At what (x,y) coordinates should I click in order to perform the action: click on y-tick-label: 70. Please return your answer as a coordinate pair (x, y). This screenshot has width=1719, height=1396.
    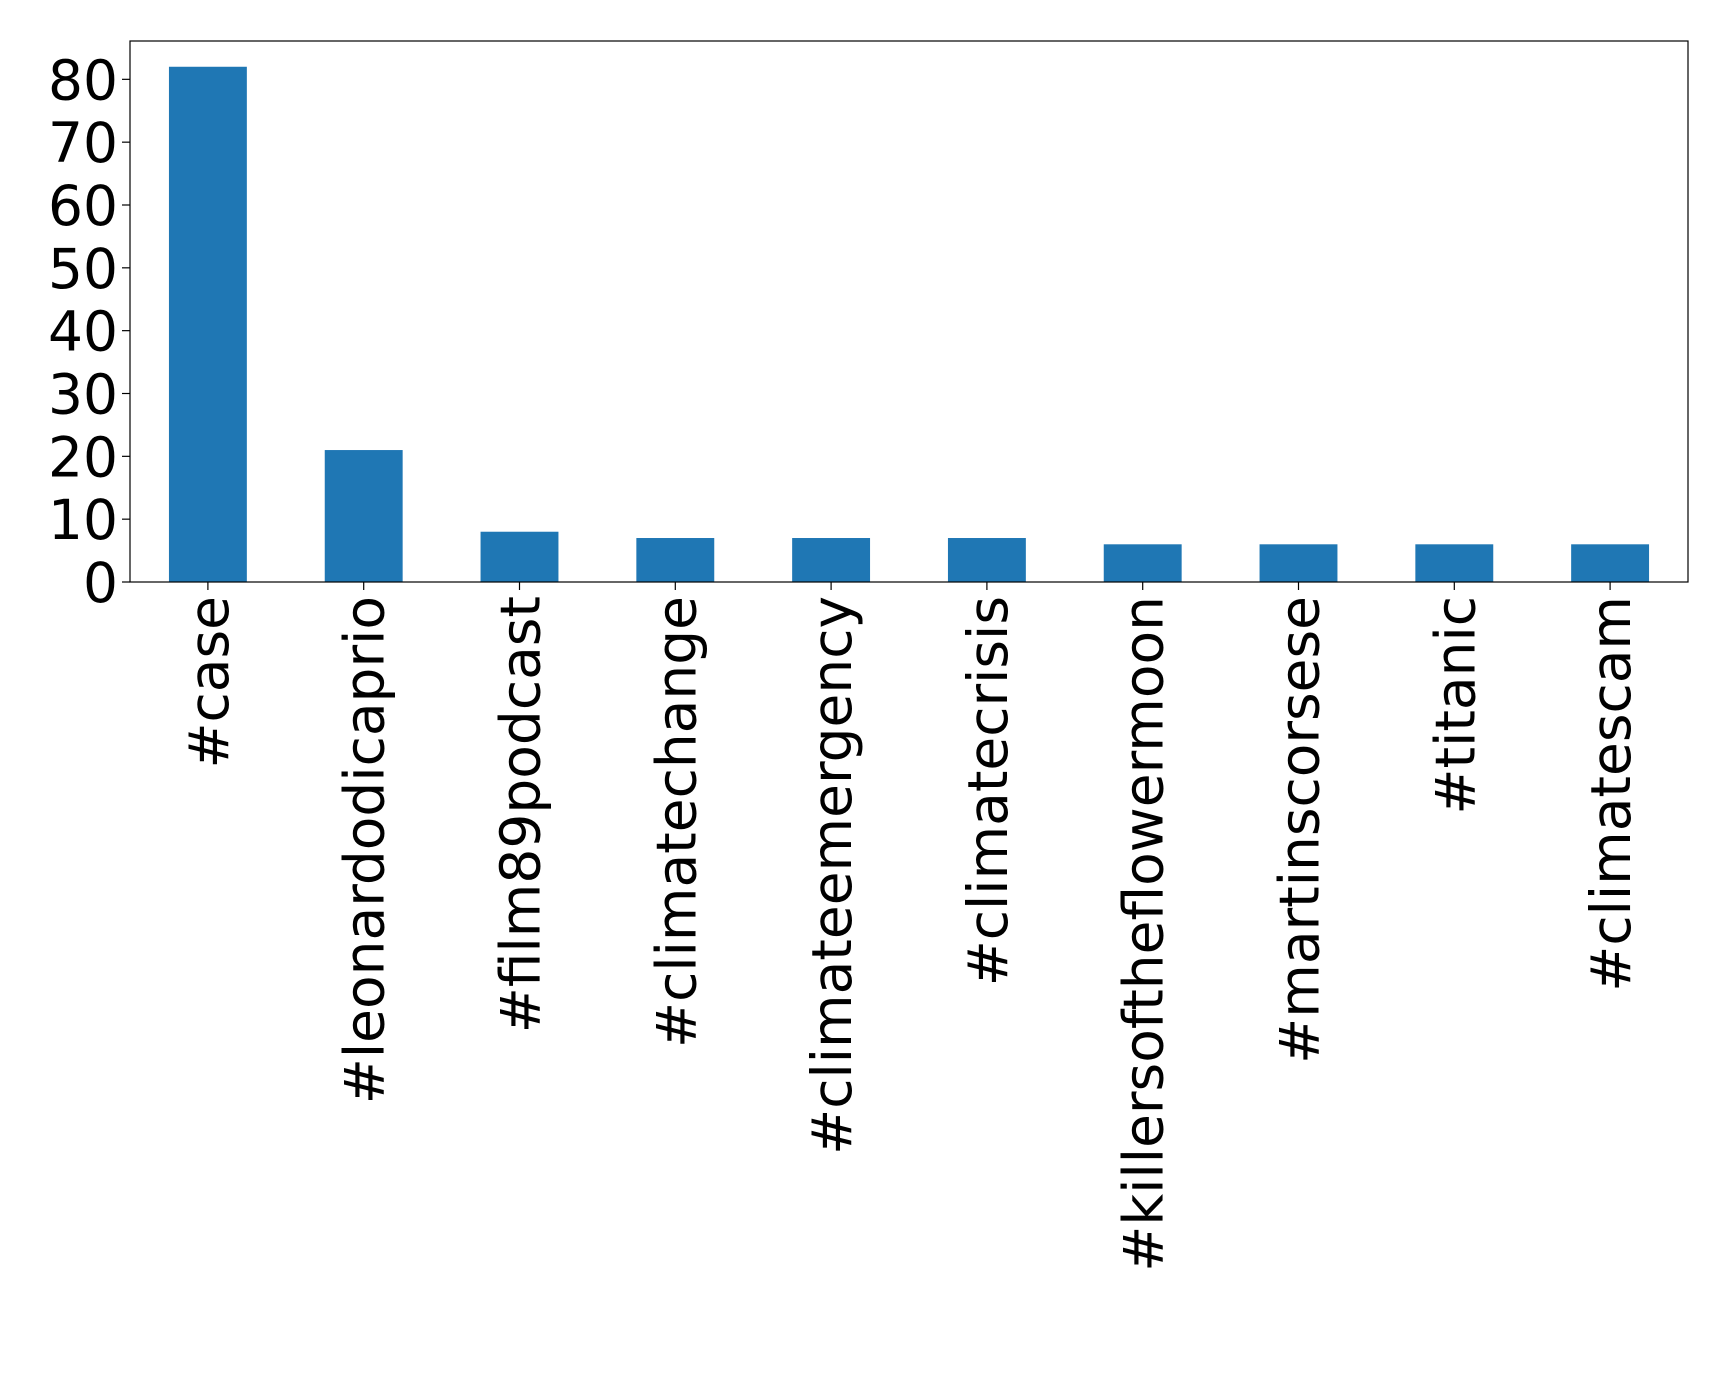
    Looking at the image, I should click on (83, 143).